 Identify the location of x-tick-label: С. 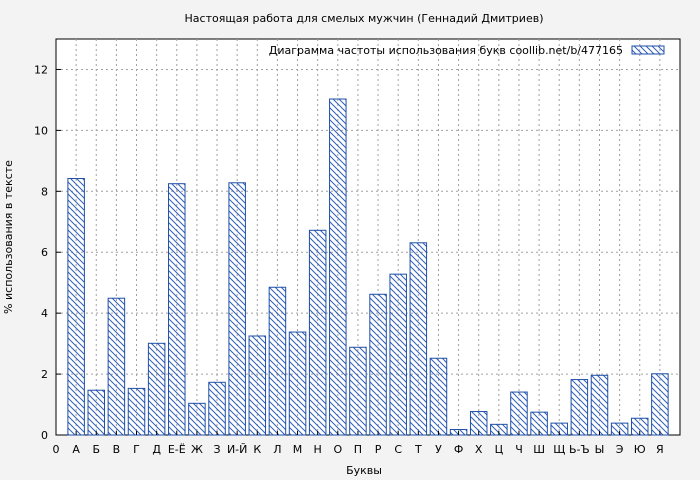
(398, 449).